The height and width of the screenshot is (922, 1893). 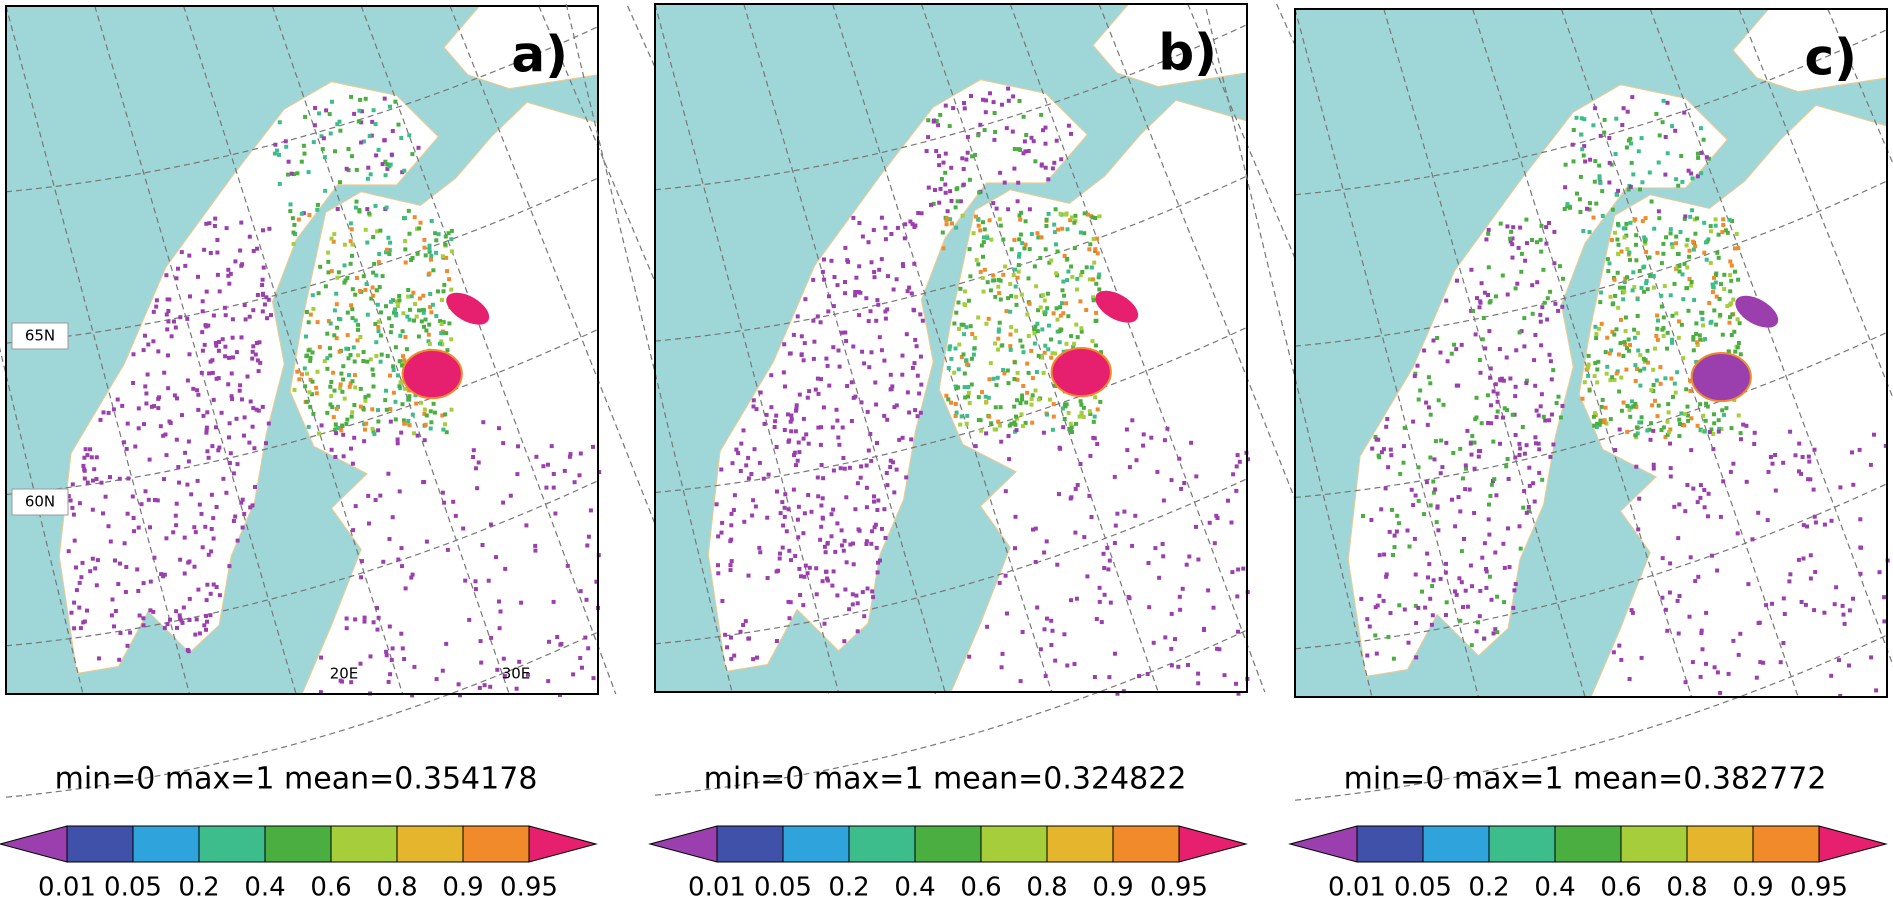 I want to click on colorbar-arrow, so click(x=1853, y=844).